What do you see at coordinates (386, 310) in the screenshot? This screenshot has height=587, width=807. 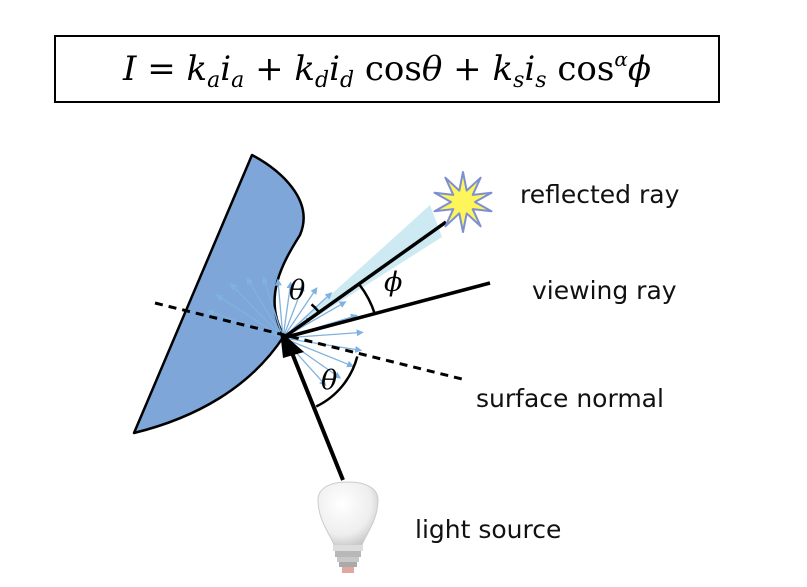 I see `viewing-ray-line` at bounding box center [386, 310].